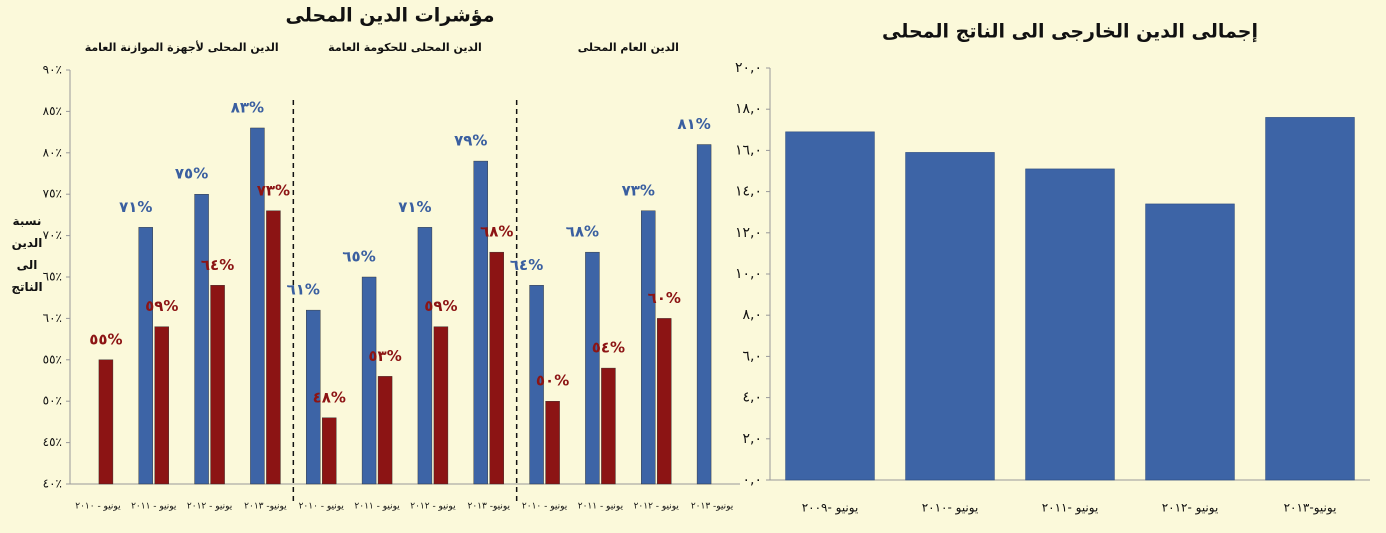 This screenshot has height=533, width=1386. What do you see at coordinates (628, 47) in the screenshot?
I see `section-title: الدين العام المحلى` at bounding box center [628, 47].